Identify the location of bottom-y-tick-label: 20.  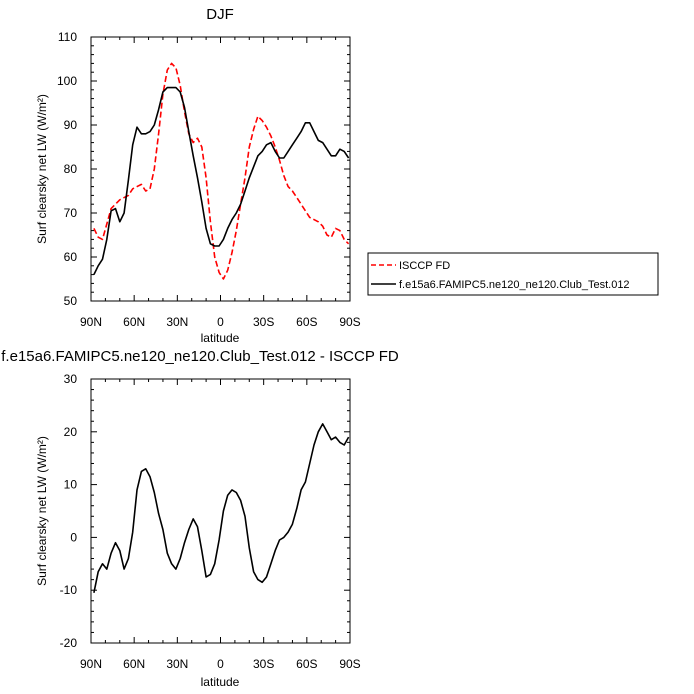
(71, 432).